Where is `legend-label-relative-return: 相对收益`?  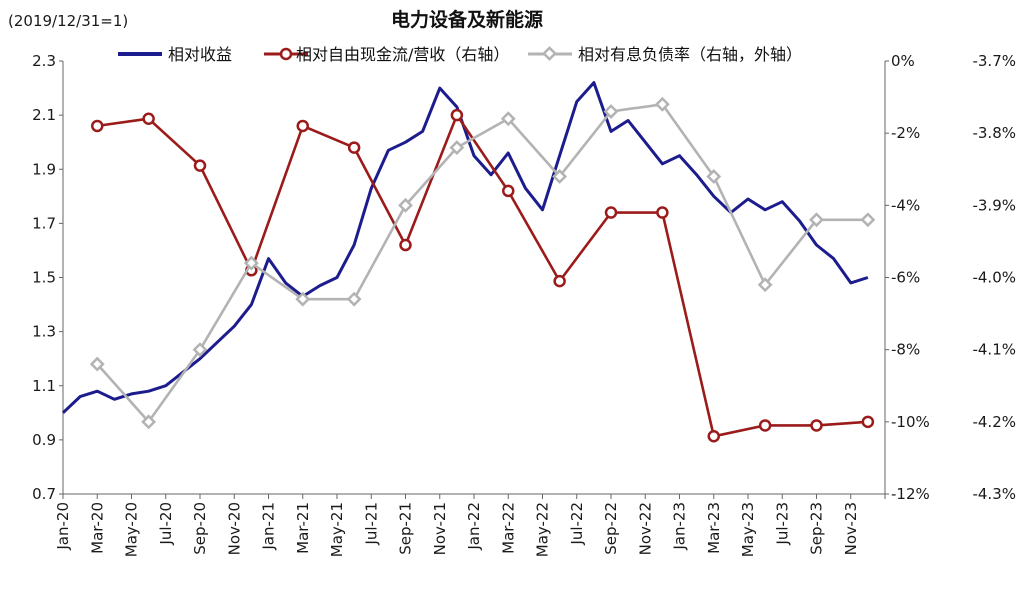 legend-label-relative-return: 相对收益 is located at coordinates (200, 54).